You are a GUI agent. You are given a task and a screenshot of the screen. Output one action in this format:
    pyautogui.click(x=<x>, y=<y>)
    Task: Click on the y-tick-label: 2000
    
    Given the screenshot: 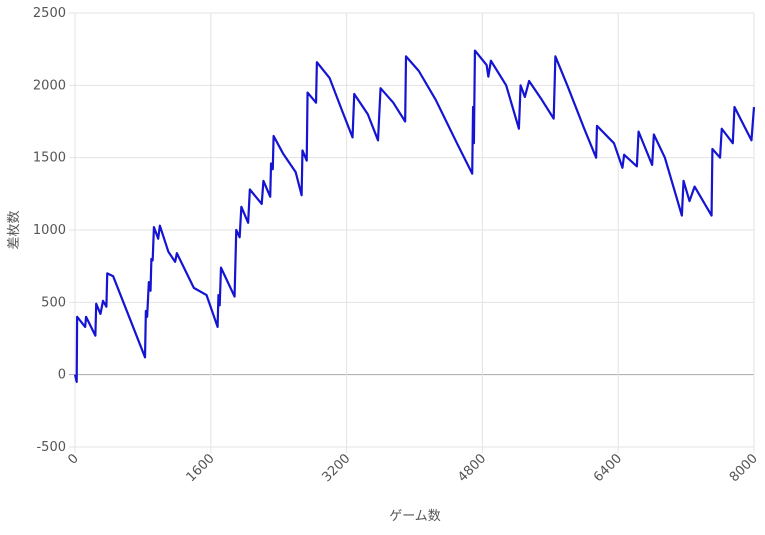 What is the action you would take?
    pyautogui.click(x=49, y=85)
    